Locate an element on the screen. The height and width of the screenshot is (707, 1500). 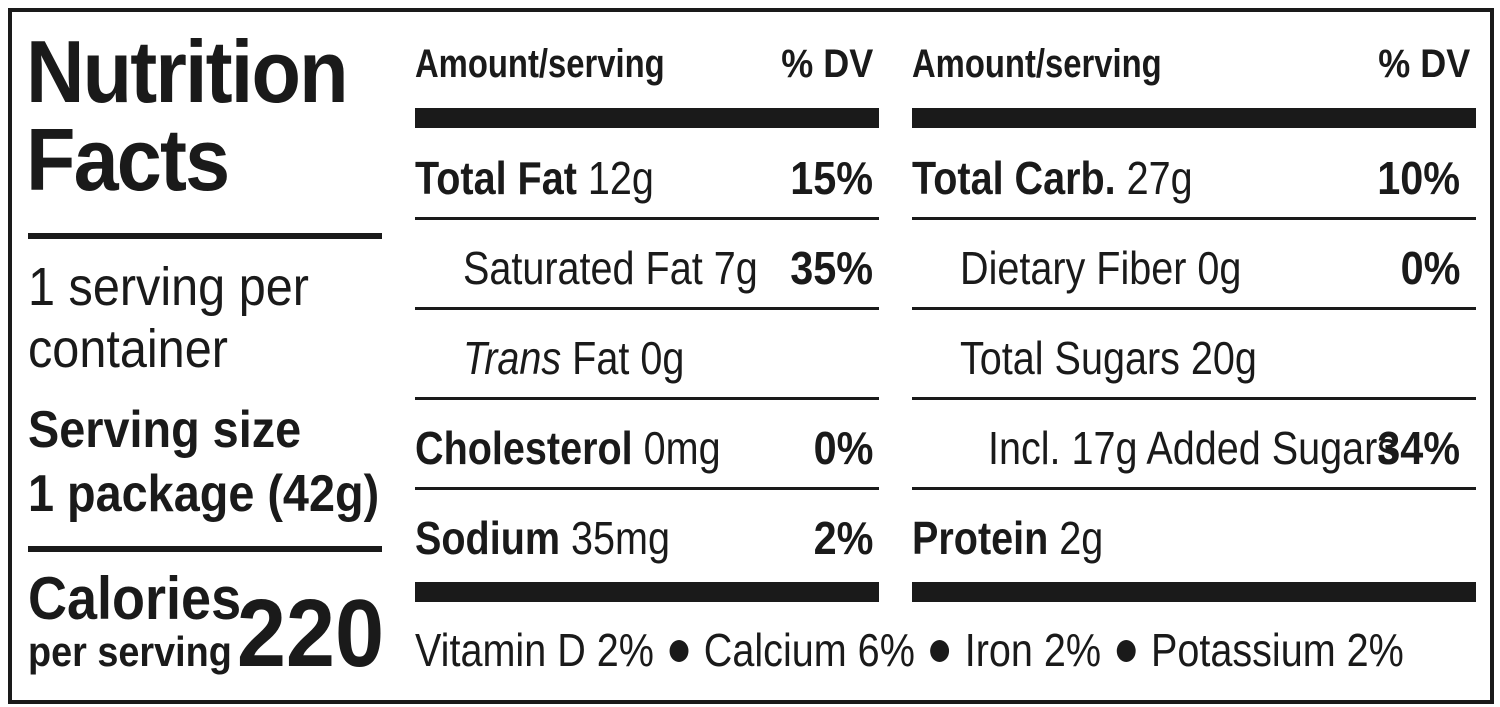
servings-line-1: 1 serving per is located at coordinates (168, 287).